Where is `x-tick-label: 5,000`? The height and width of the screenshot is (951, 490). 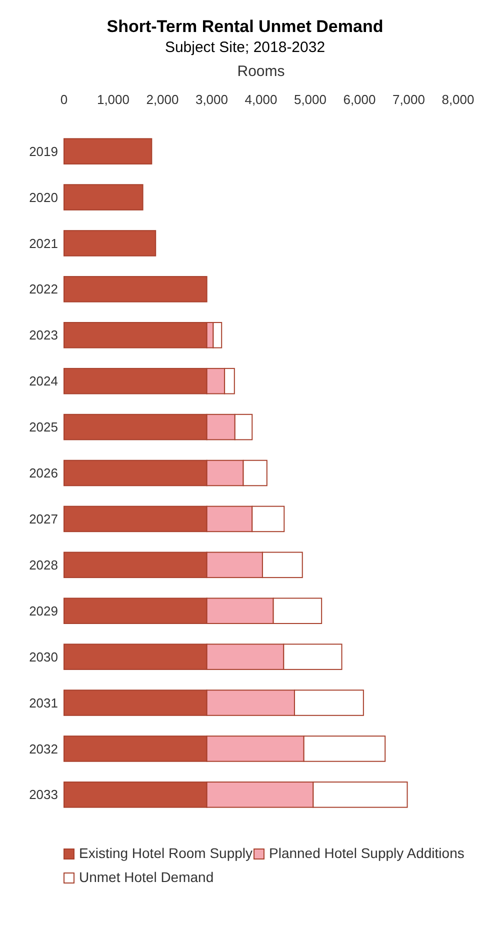
x-tick-label: 5,000 is located at coordinates (310, 99).